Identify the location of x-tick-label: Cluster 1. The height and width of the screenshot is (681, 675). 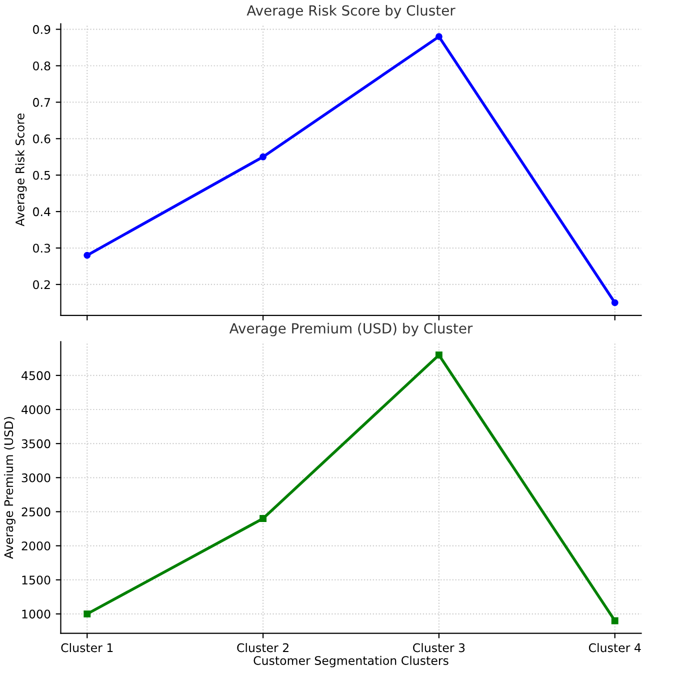
(87, 647).